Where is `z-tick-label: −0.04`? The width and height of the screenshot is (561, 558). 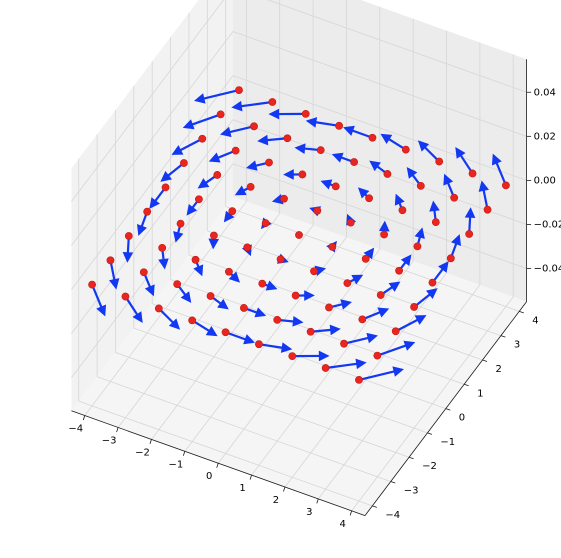 z-tick-label: −0.04 is located at coordinates (547, 269).